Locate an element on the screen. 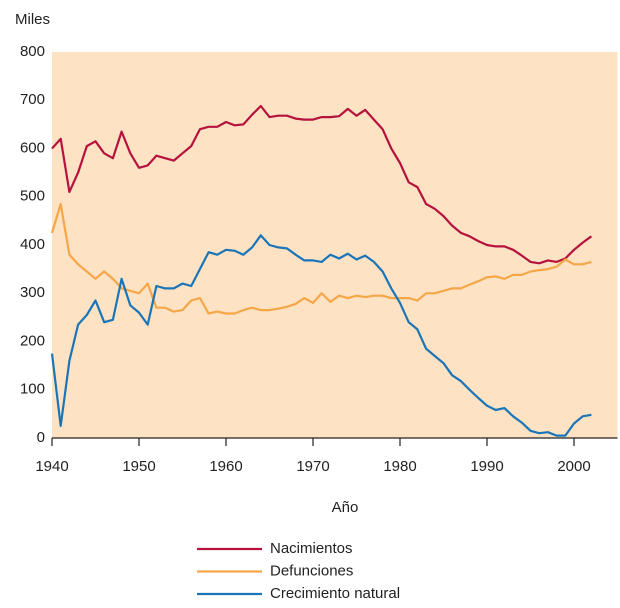  y-tick-label: 0 is located at coordinates (41, 437).